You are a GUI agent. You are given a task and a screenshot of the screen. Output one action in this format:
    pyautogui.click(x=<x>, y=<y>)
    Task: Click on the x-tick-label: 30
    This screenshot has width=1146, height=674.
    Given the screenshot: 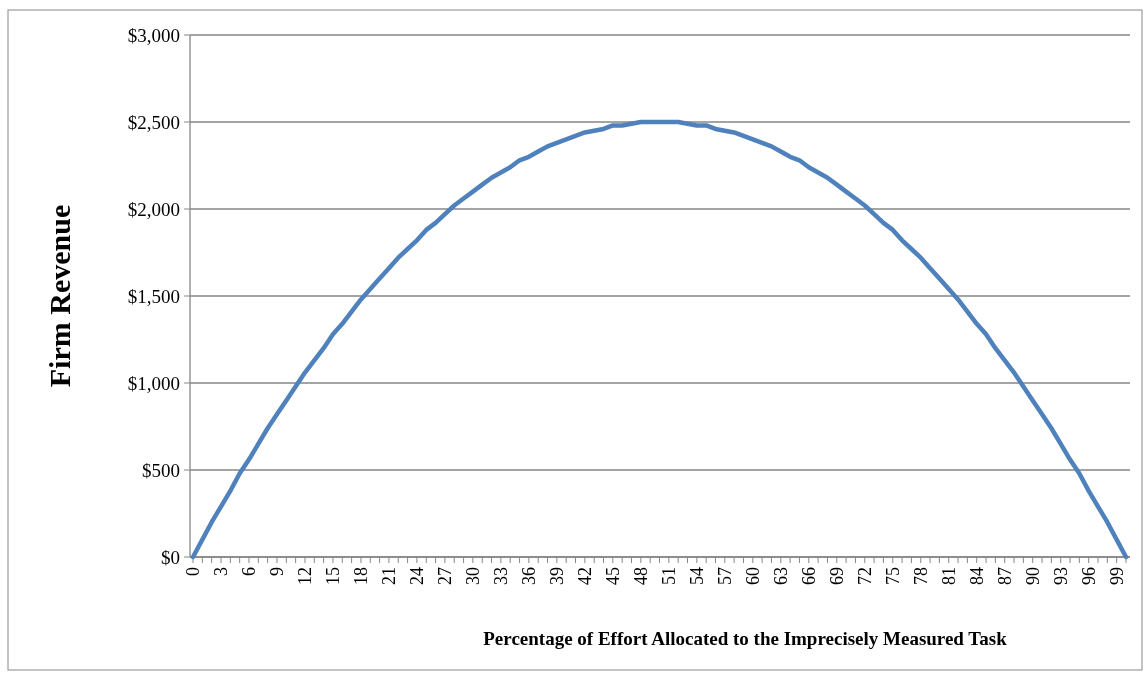 What is the action you would take?
    pyautogui.click(x=472, y=576)
    